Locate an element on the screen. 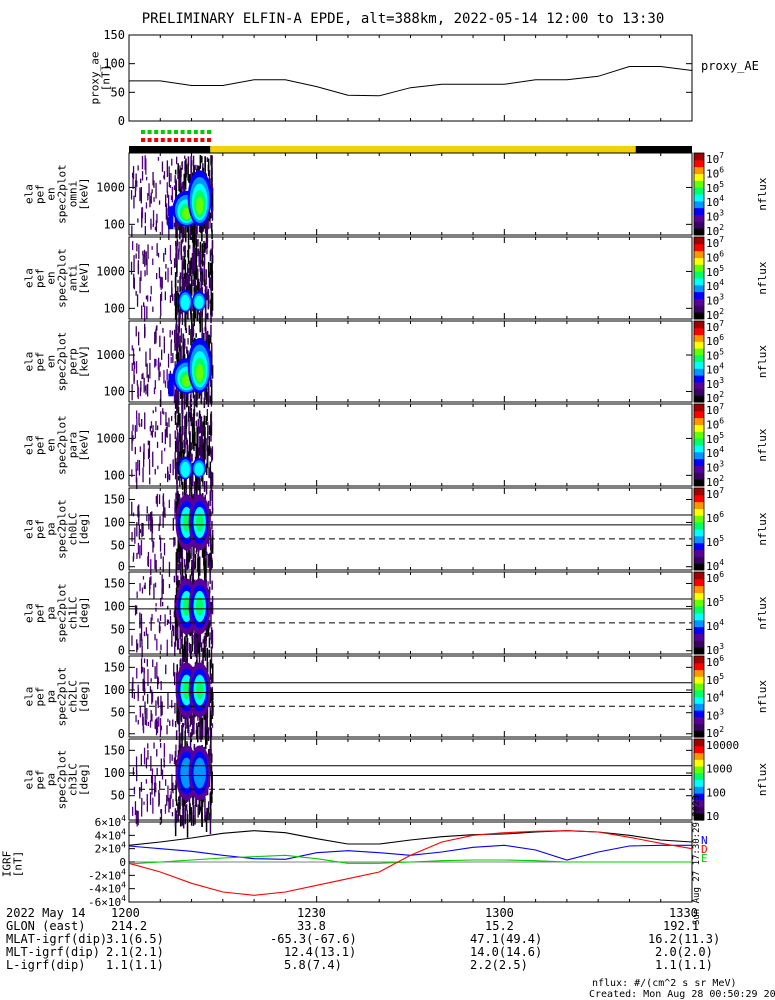 This screenshot has height=1000, width=775. footer-row-3-v1: 12.4(13.1) is located at coordinates (320, 952).